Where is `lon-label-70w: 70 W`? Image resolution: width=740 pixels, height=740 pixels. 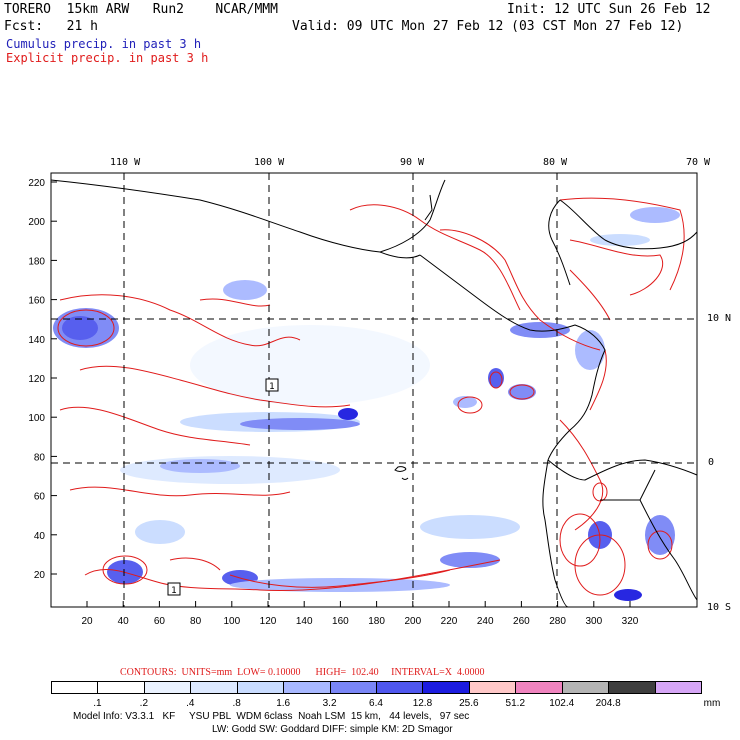 lon-label-70w: 70 W is located at coordinates (698, 162).